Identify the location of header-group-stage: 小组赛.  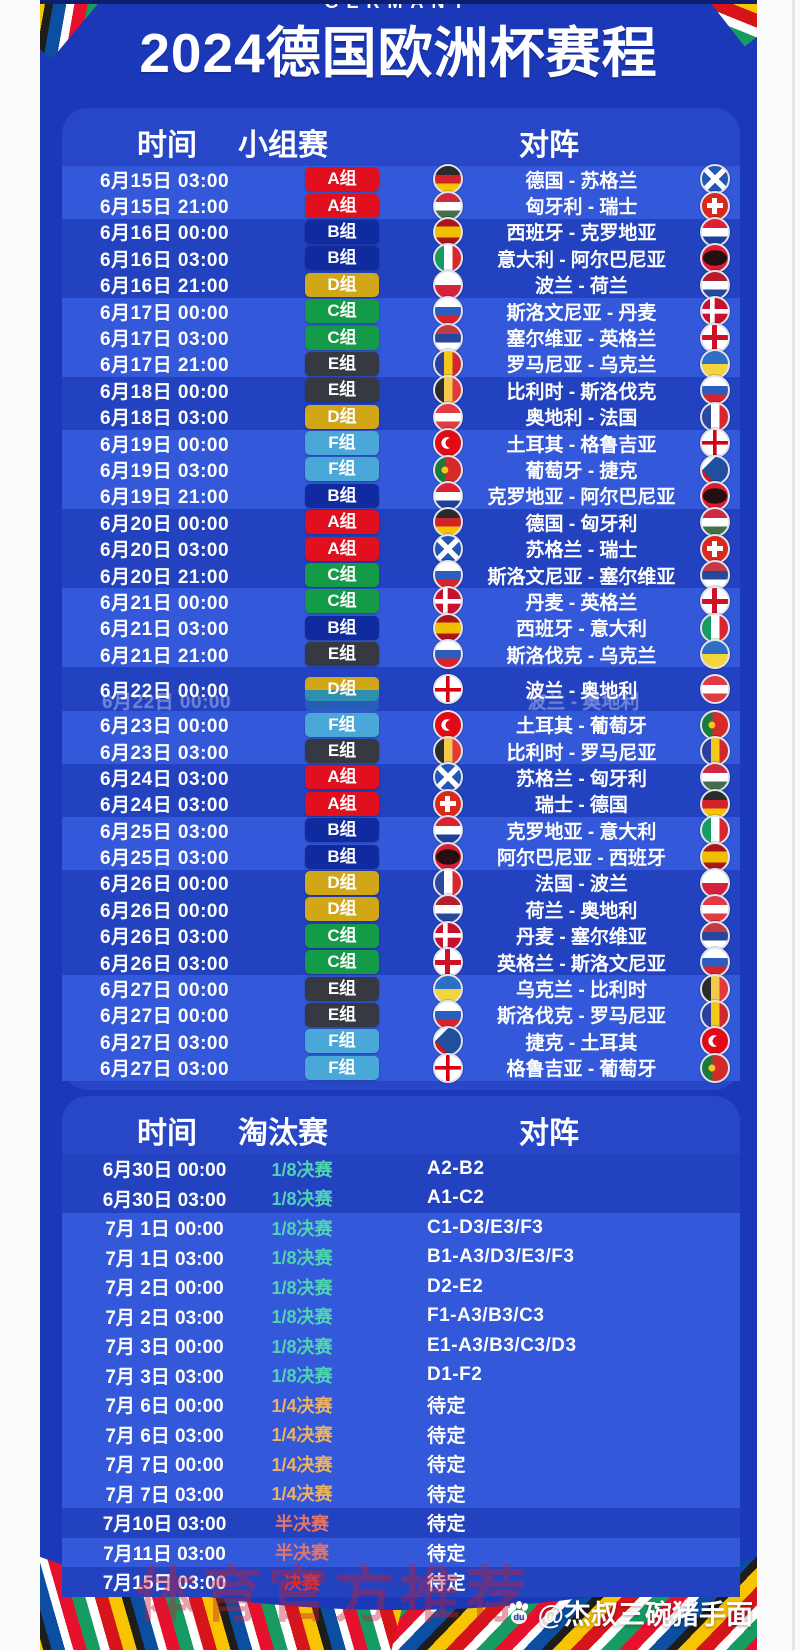
(283, 145).